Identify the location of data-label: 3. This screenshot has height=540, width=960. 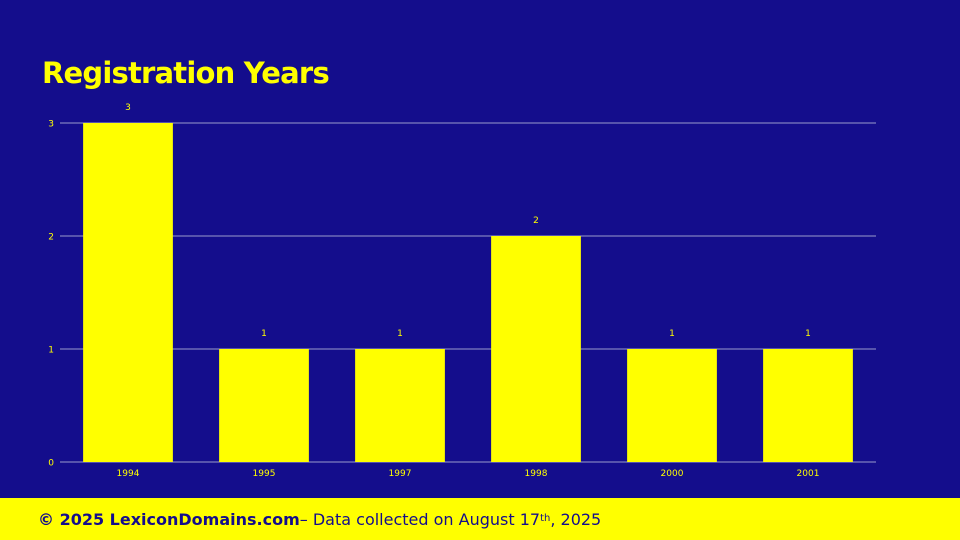
(128, 108).